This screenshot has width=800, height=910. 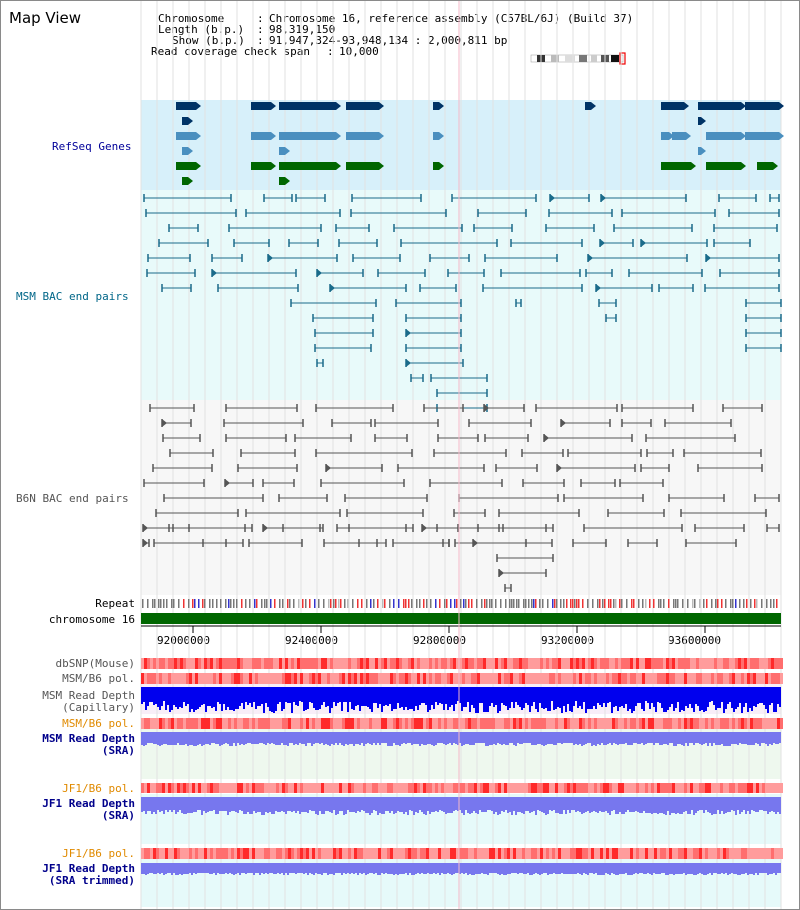 I want to click on refseq-gene, so click(x=263, y=136).